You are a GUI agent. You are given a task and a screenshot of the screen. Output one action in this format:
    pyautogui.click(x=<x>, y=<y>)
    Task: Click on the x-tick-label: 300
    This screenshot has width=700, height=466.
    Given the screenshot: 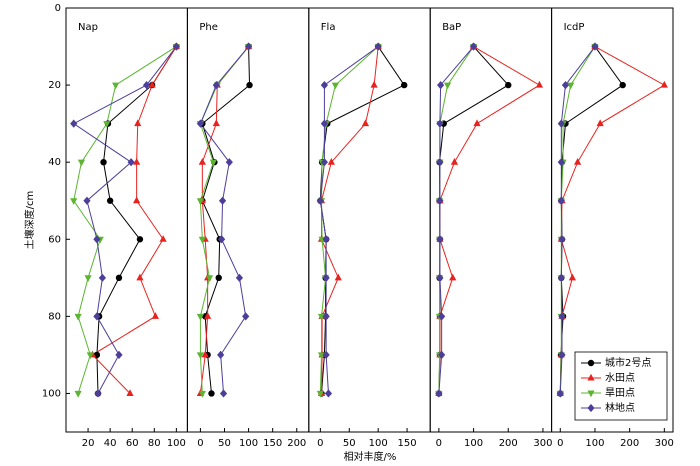 What is the action you would take?
    pyautogui.click(x=542, y=443)
    